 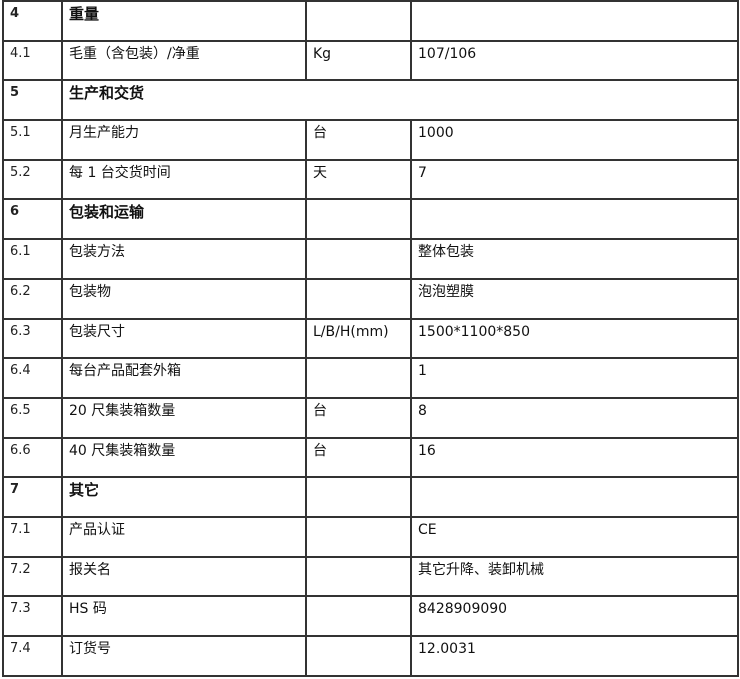 What do you see at coordinates (32, 179) in the screenshot?
I see `item-number: 5.2` at bounding box center [32, 179].